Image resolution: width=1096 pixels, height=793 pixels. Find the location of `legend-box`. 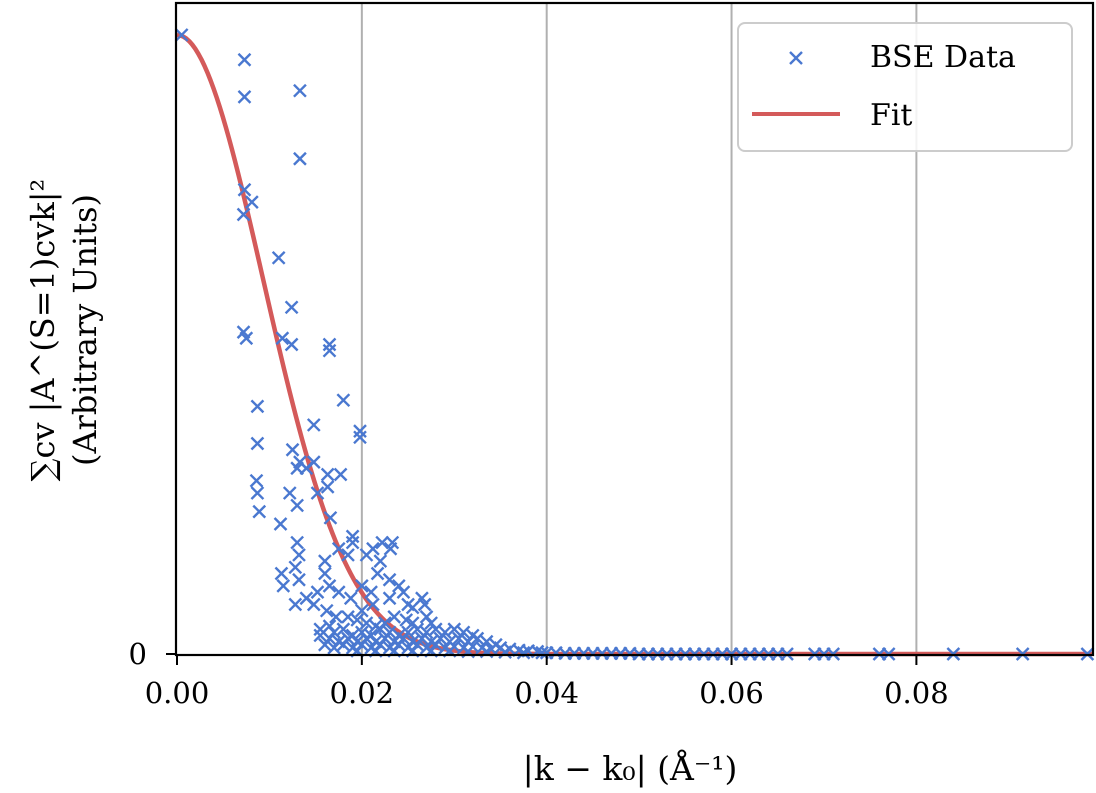

legend-box is located at coordinates (905, 87).